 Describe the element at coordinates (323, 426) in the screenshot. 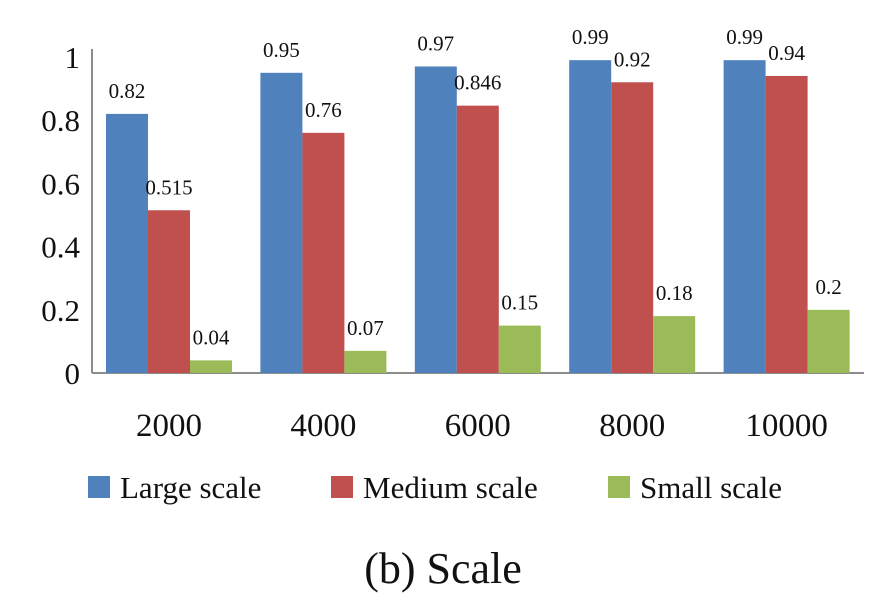

I see `x-tick-label: 4000` at that location.